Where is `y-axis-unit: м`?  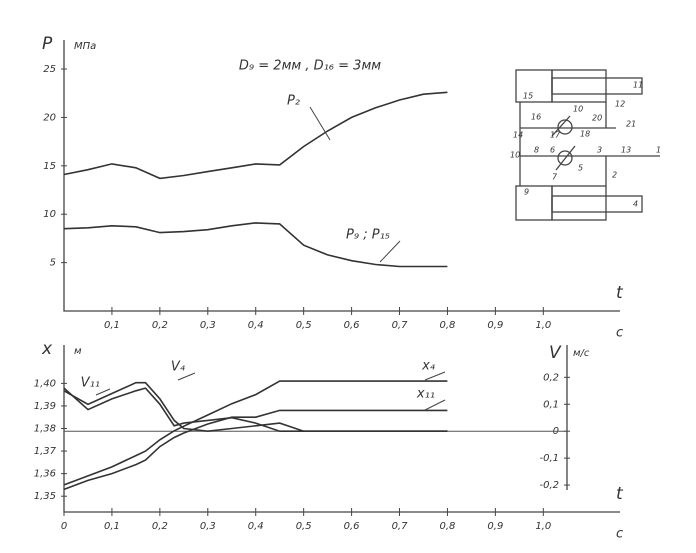
y-axis-unit: м is located at coordinates (78, 351).